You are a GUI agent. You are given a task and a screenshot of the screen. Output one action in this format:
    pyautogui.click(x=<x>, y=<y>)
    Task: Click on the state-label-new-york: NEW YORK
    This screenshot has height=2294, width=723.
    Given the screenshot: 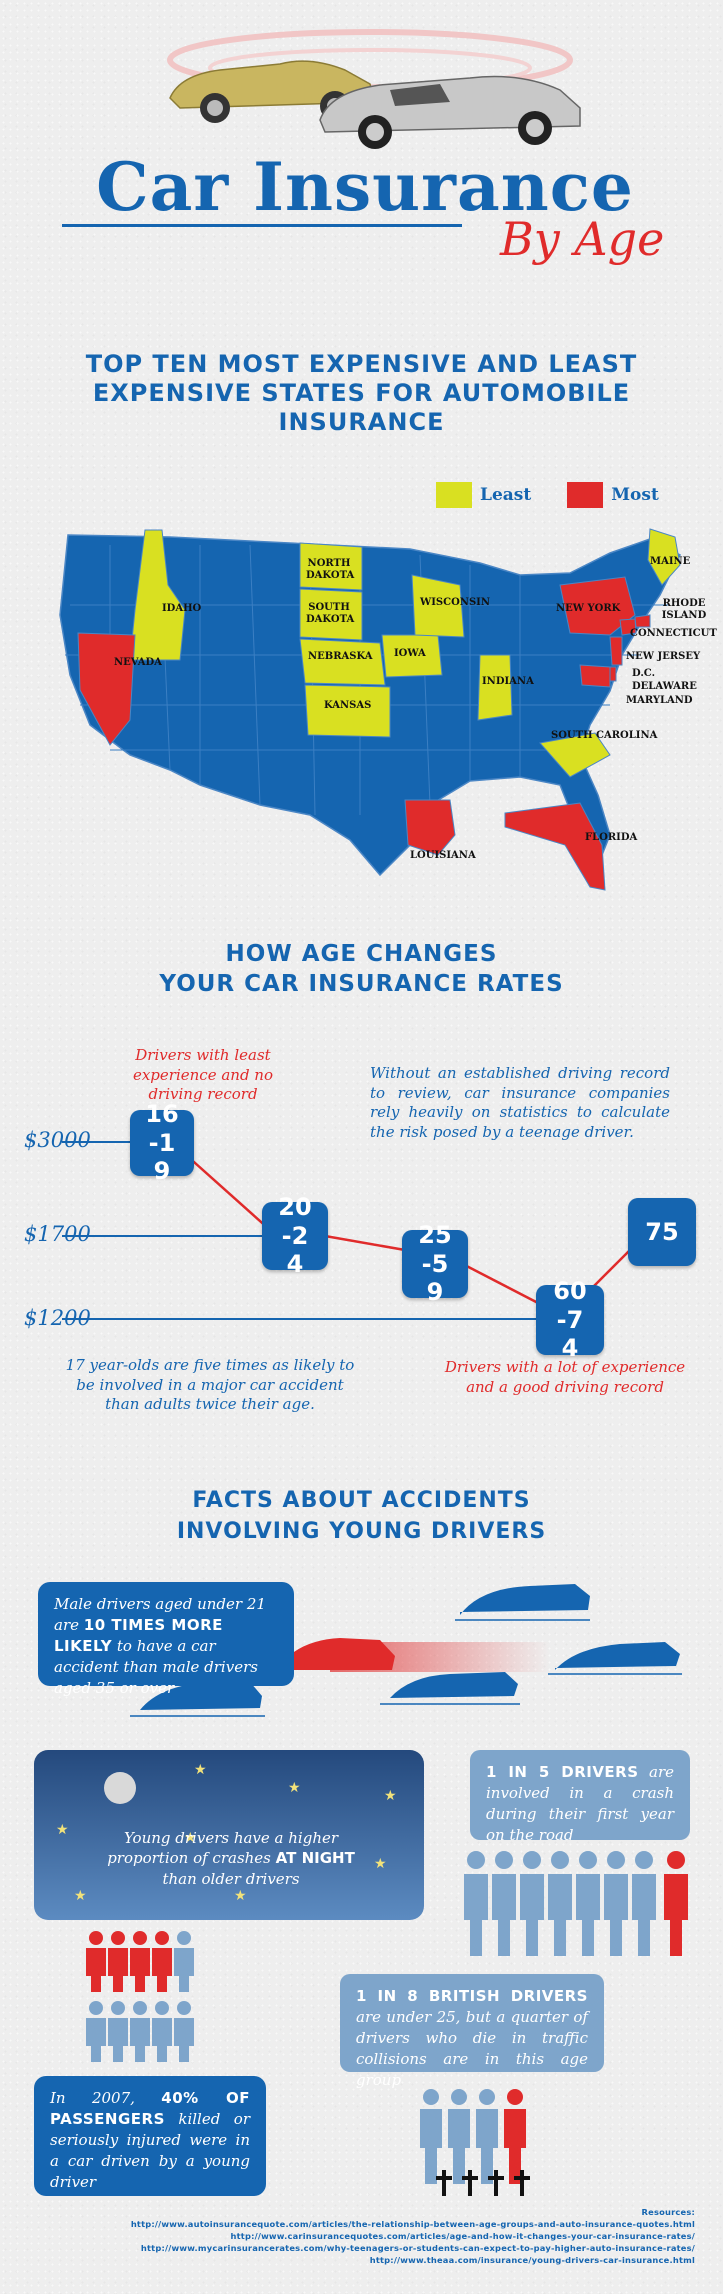 What is the action you would take?
    pyautogui.click(x=588, y=608)
    